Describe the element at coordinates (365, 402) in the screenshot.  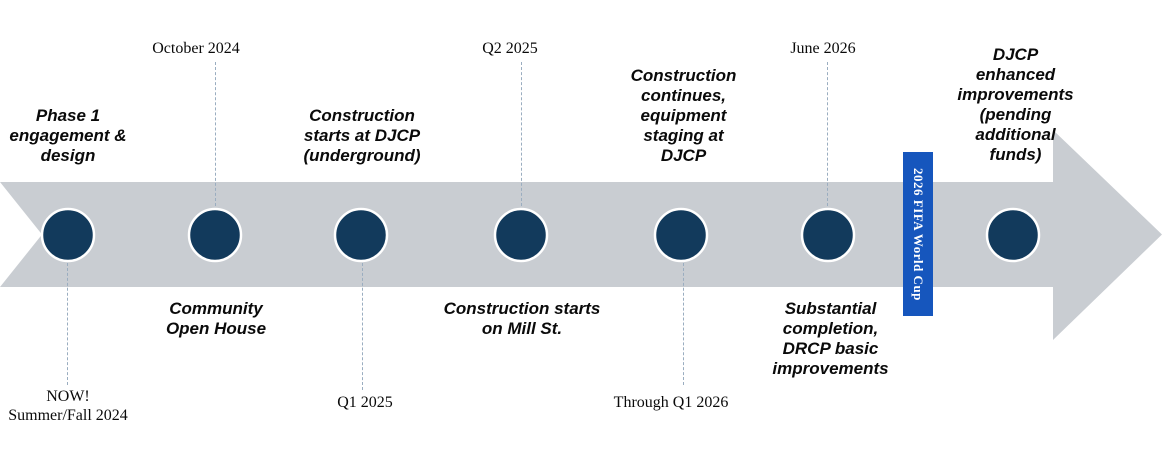
I see `date-label-q1-2025: Q1 2025` at that location.